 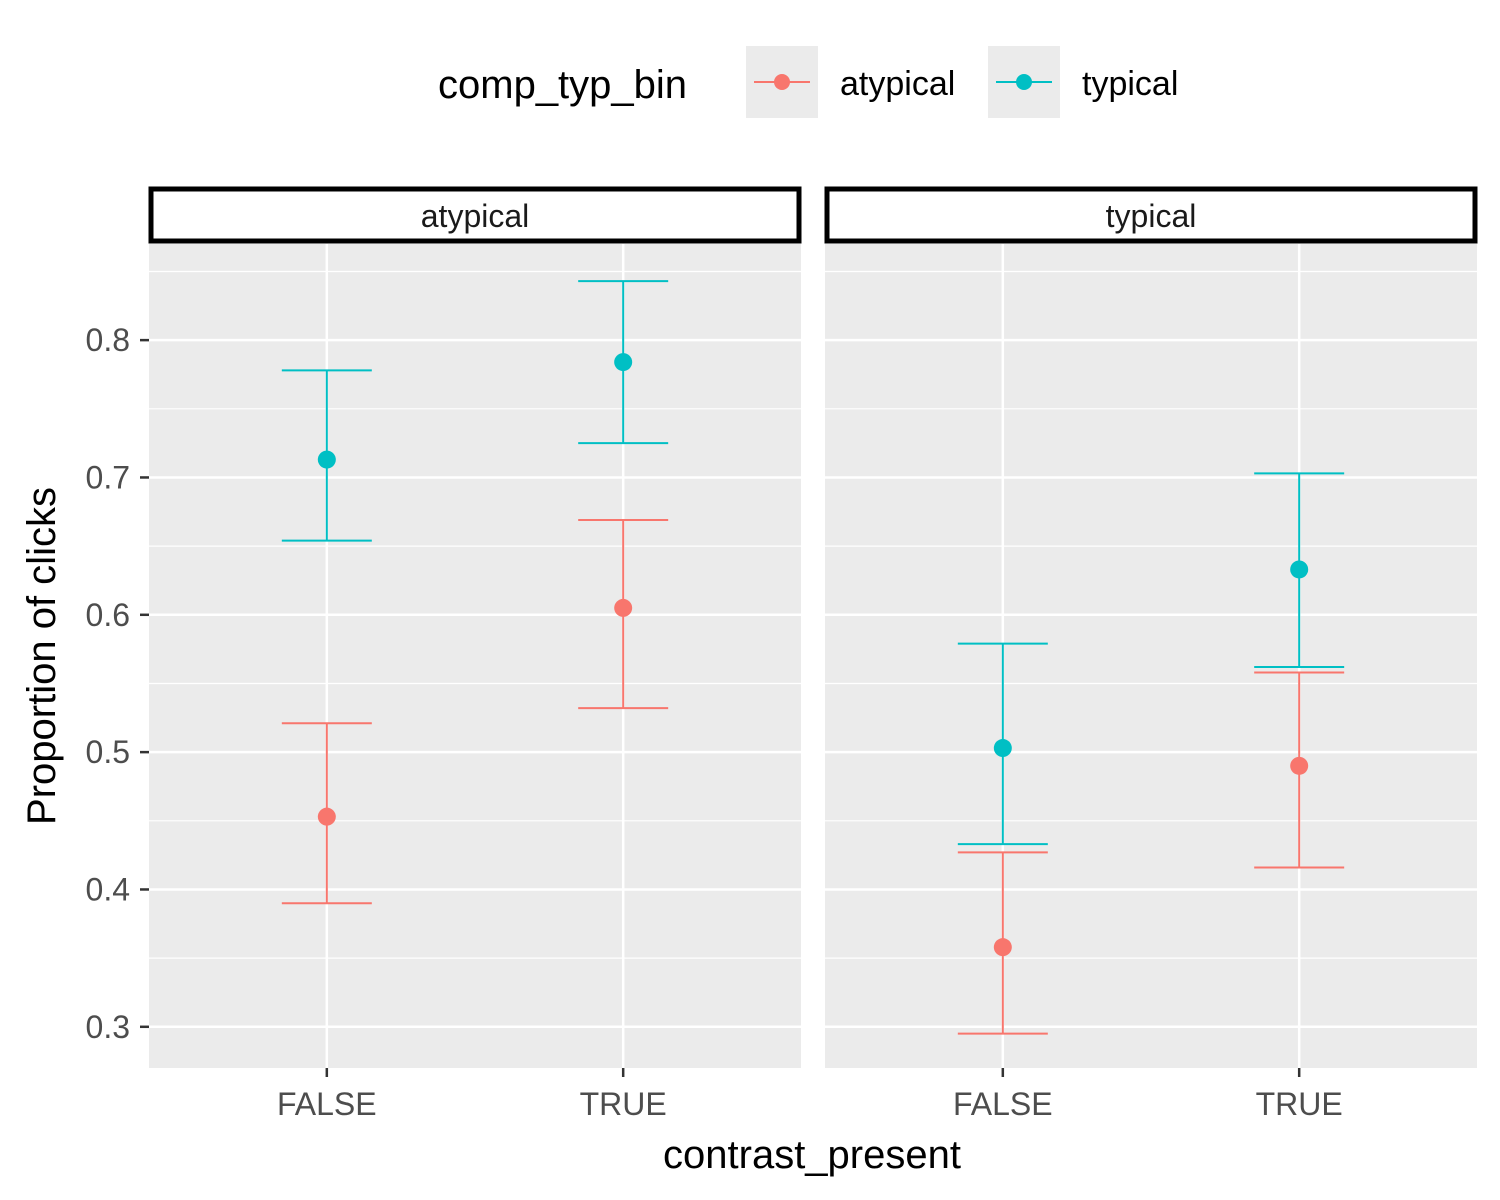 I want to click on legend-title: comp_typ_bin, so click(x=562, y=85).